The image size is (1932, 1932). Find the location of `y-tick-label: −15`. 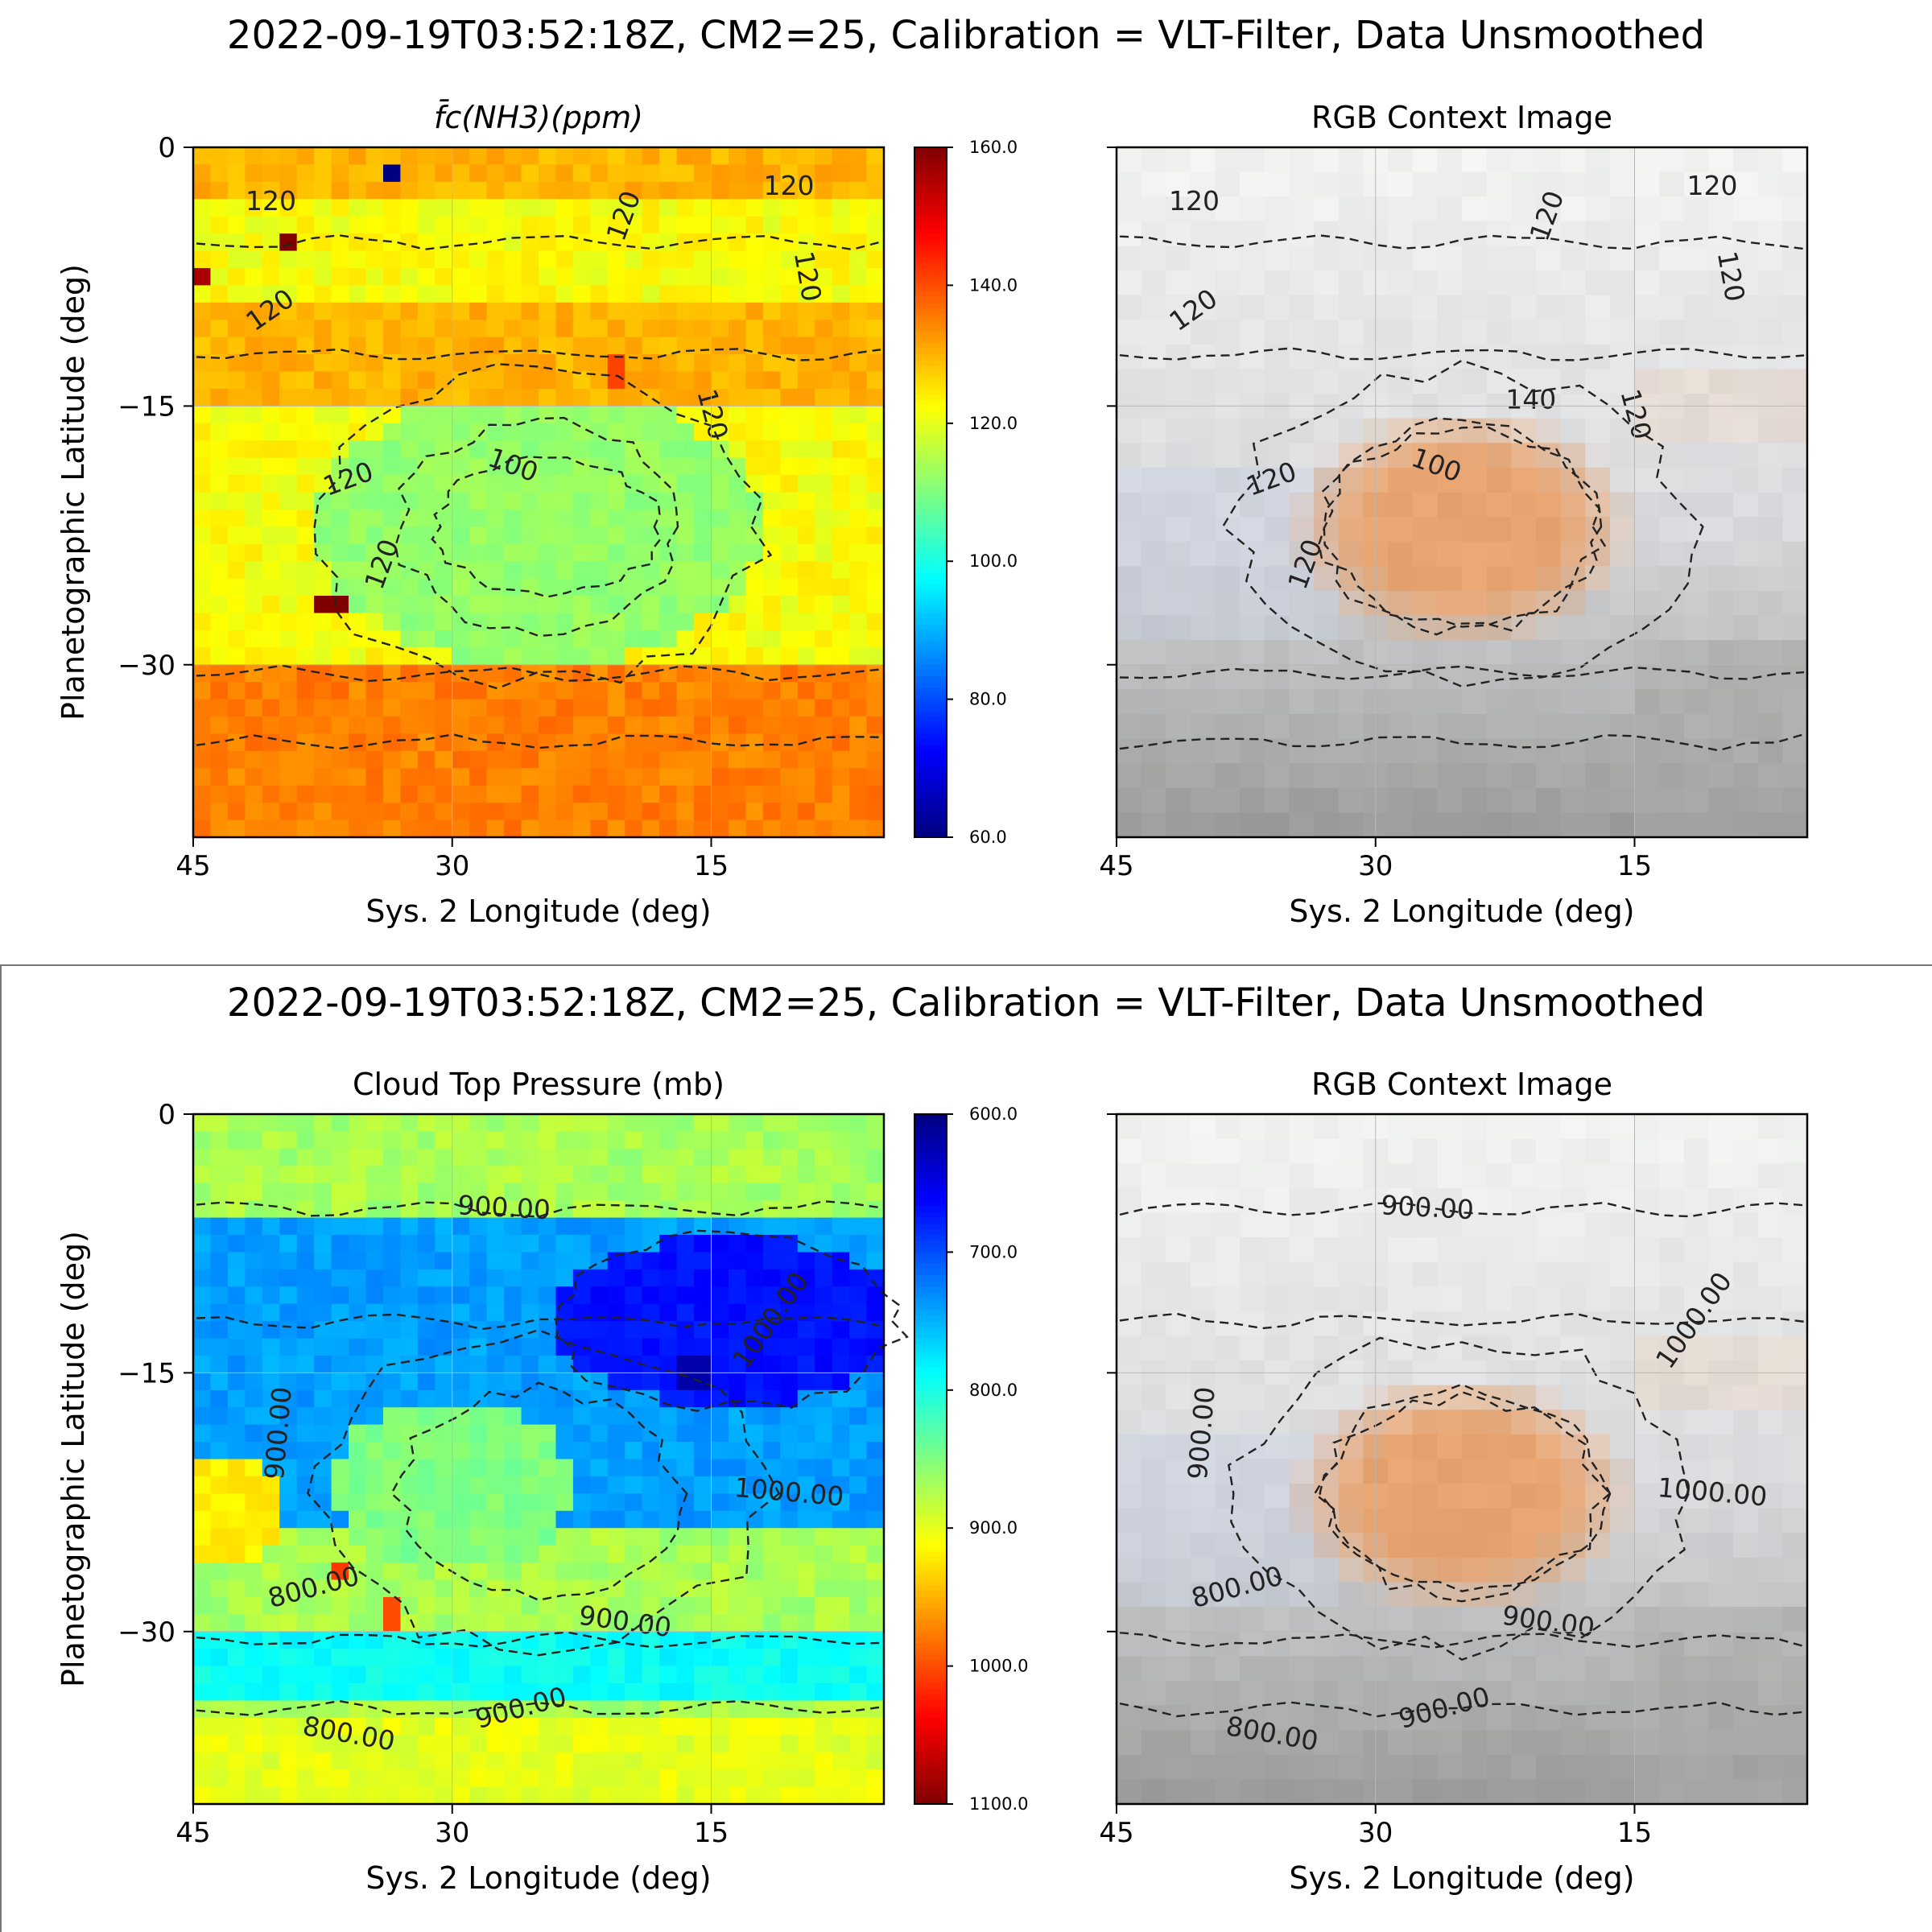

y-tick-label: −15 is located at coordinates (146, 406).